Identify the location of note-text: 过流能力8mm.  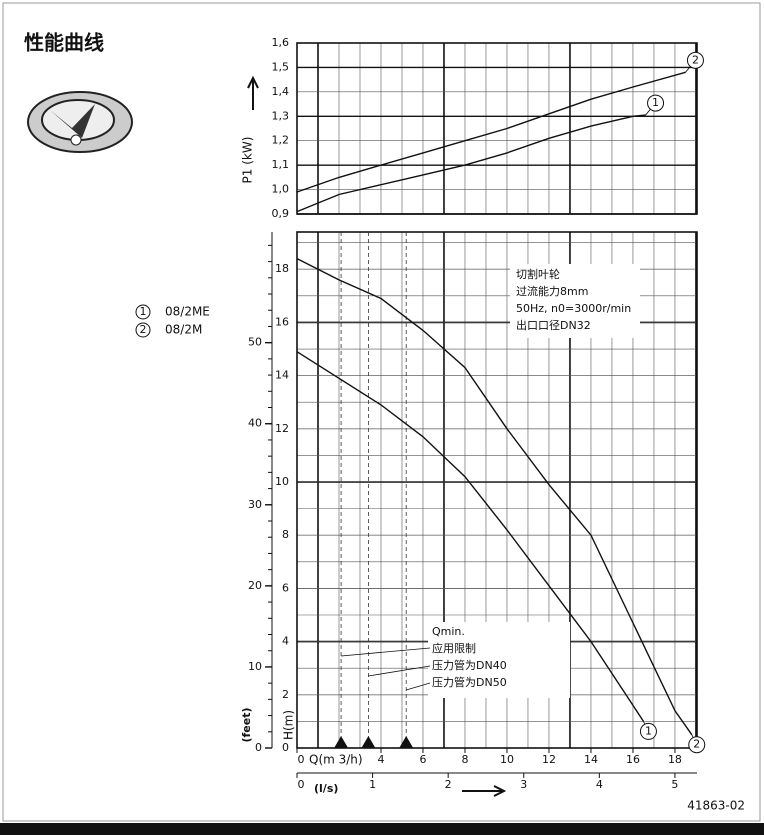
(552, 291).